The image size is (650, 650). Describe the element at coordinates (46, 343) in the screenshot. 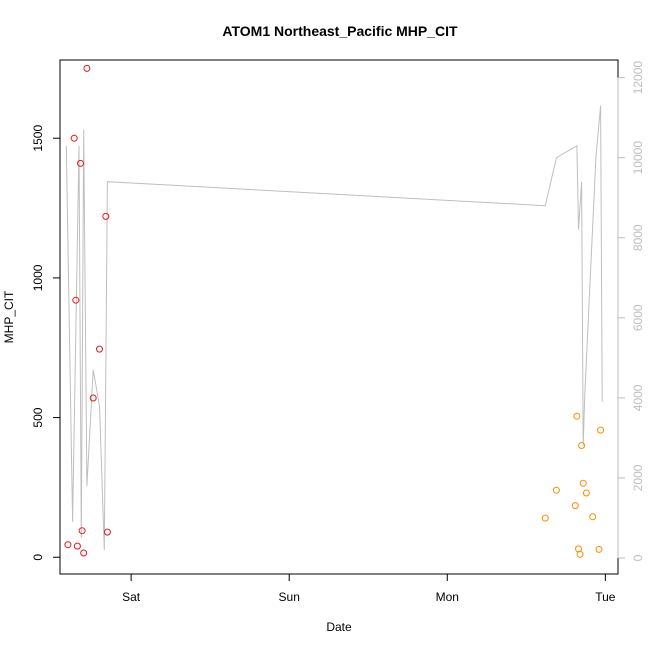

I see `y-axis-left: 0 500 1000 1500` at that location.